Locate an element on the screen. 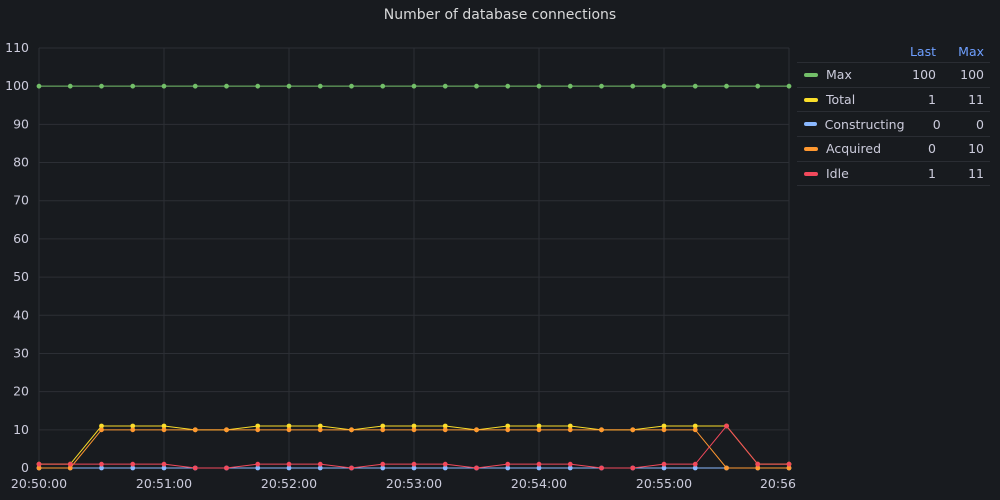 This screenshot has width=1000, height=500. legend-item-constructing: Constructing 0 0 is located at coordinates (893, 123).